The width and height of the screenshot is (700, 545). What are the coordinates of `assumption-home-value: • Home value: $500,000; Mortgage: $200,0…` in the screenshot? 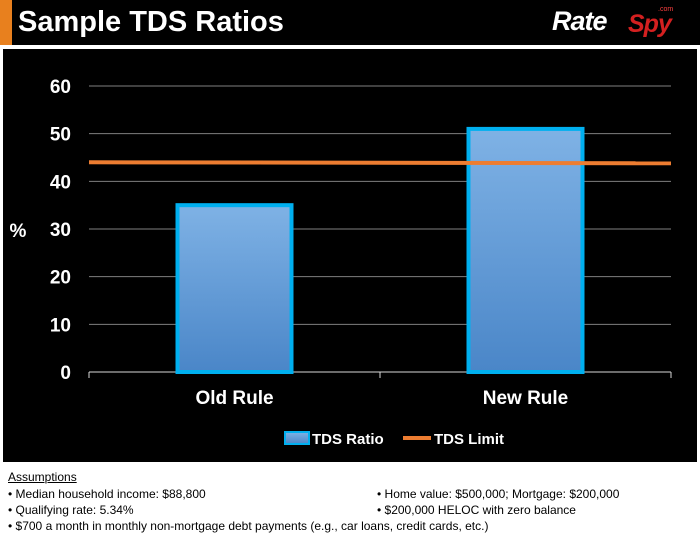 It's located at (498, 494).